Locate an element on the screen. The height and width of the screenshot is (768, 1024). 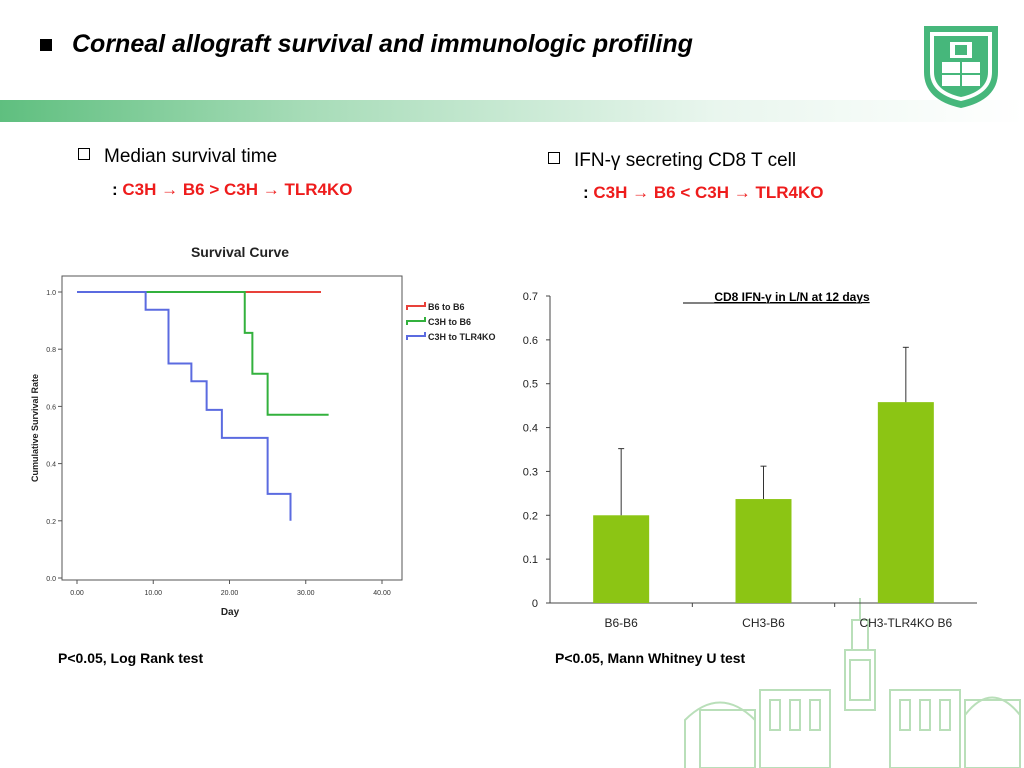
survival-chart-title: Survival Curve is located at coordinates (240, 252).